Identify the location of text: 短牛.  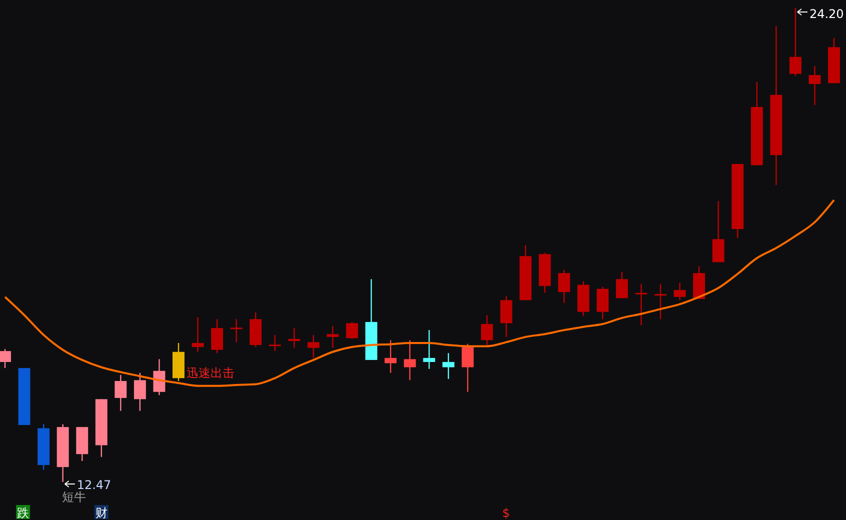
(74, 497).